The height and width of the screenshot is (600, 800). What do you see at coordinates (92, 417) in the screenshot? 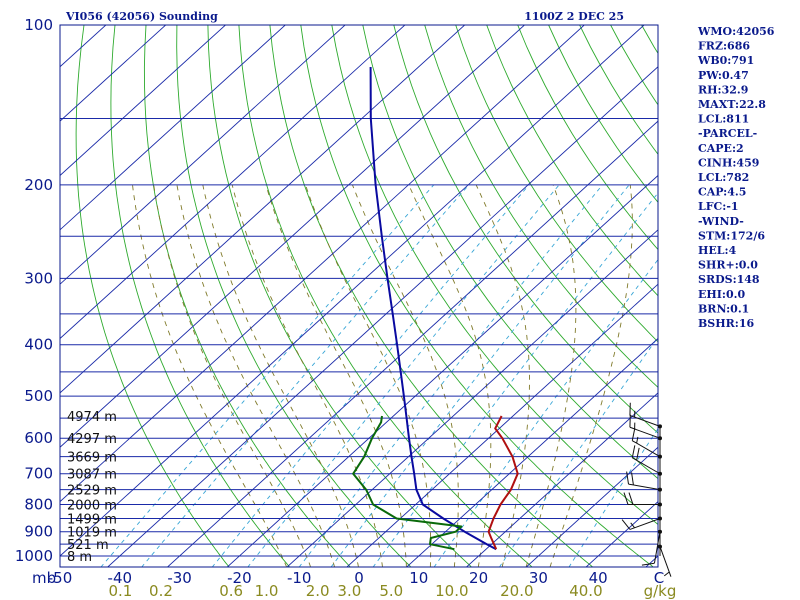
I see `height-label: 4974 m` at bounding box center [92, 417].